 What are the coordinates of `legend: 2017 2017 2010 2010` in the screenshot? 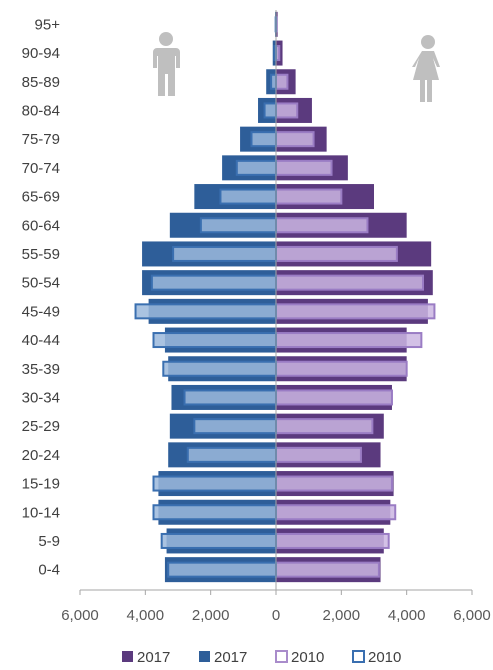 It's located at (261, 657).